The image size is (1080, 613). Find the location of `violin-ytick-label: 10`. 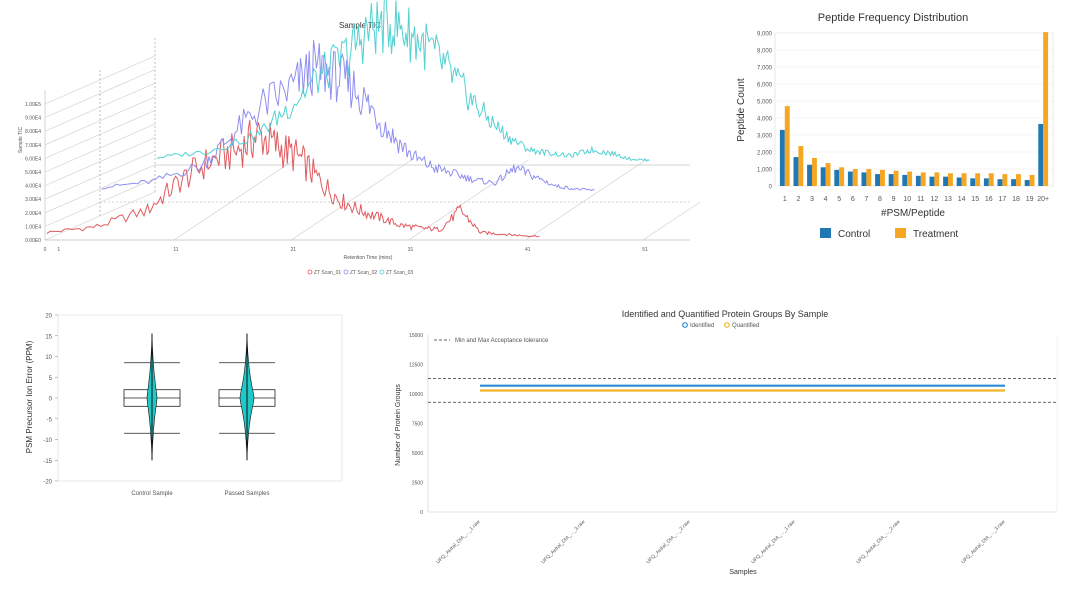

violin-ytick-label: 10 is located at coordinates (48, 358).